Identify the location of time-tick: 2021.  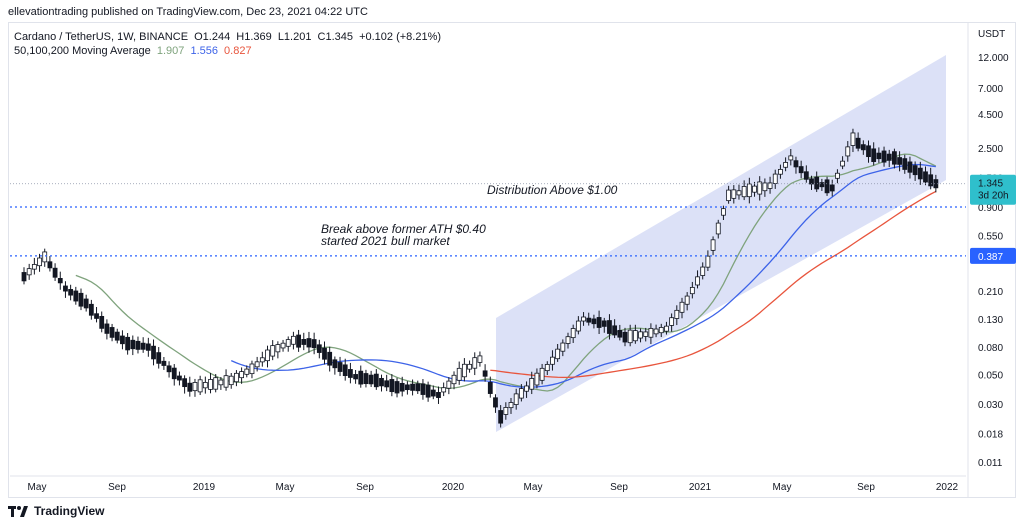
(700, 487).